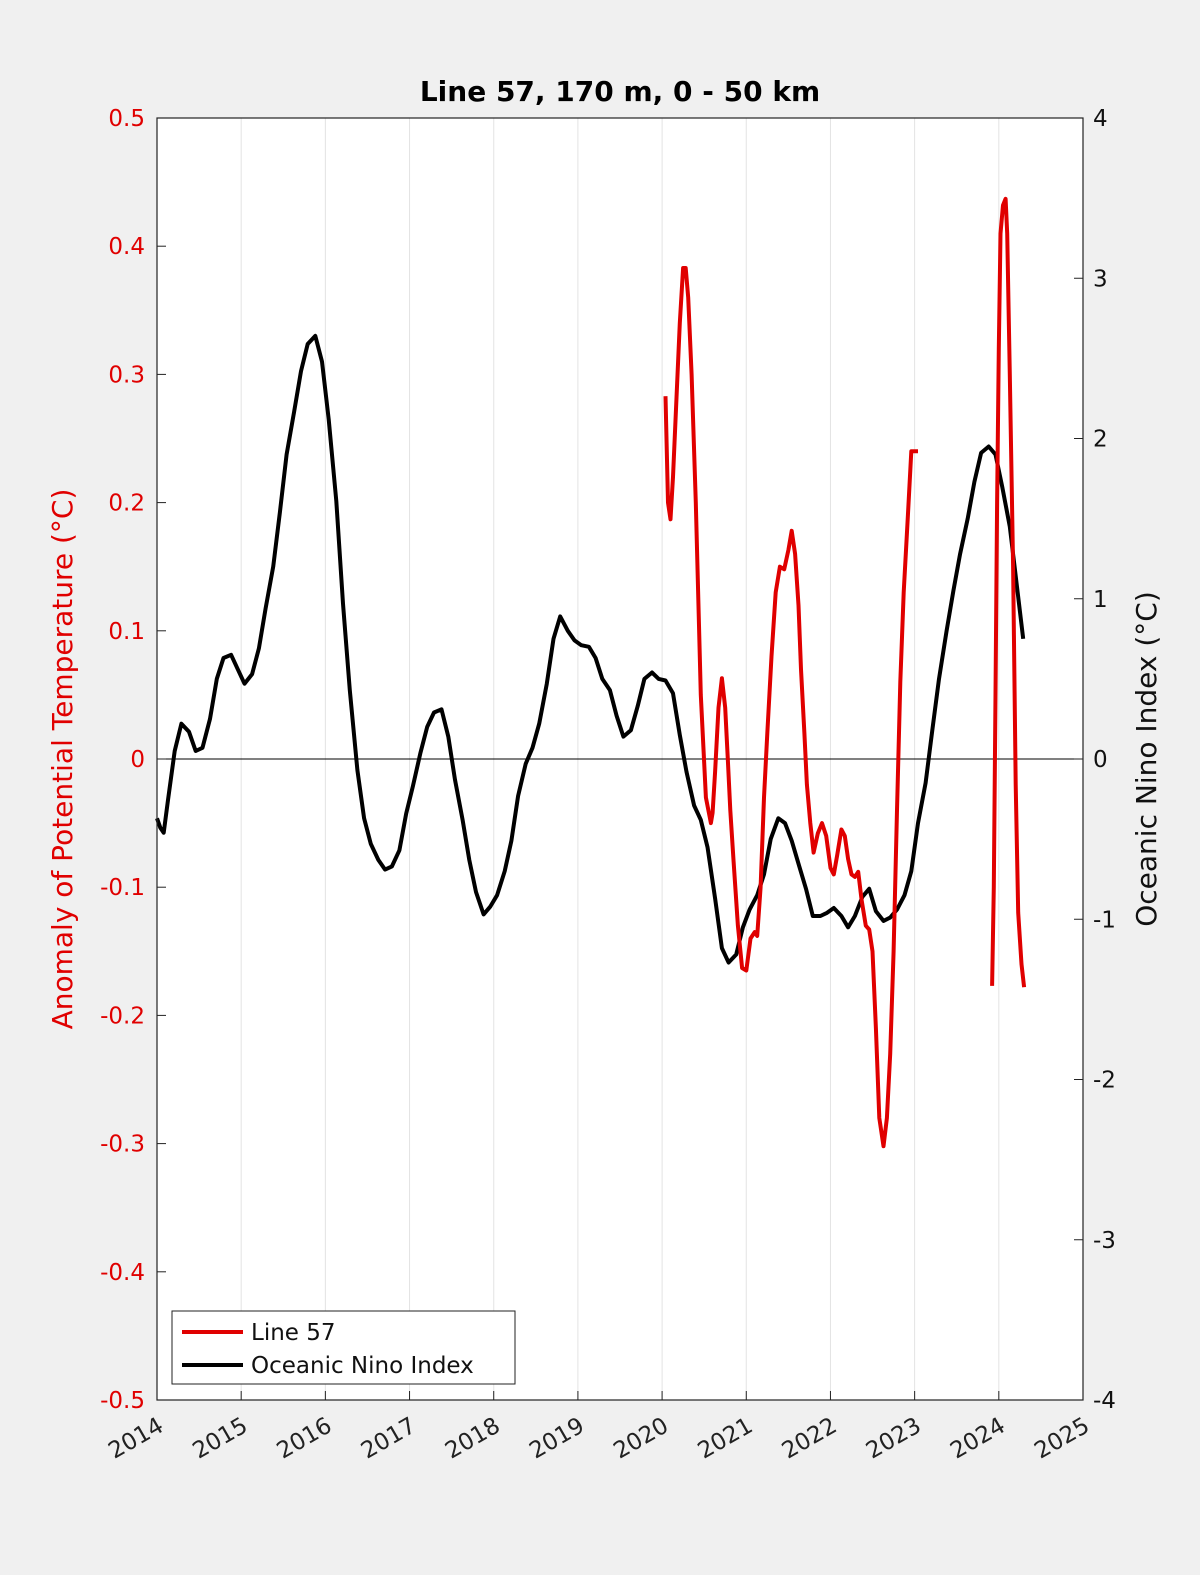 This screenshot has height=1575, width=1200. Describe the element at coordinates (1104, 1241) in the screenshot. I see `right-tick-label: -3` at that location.